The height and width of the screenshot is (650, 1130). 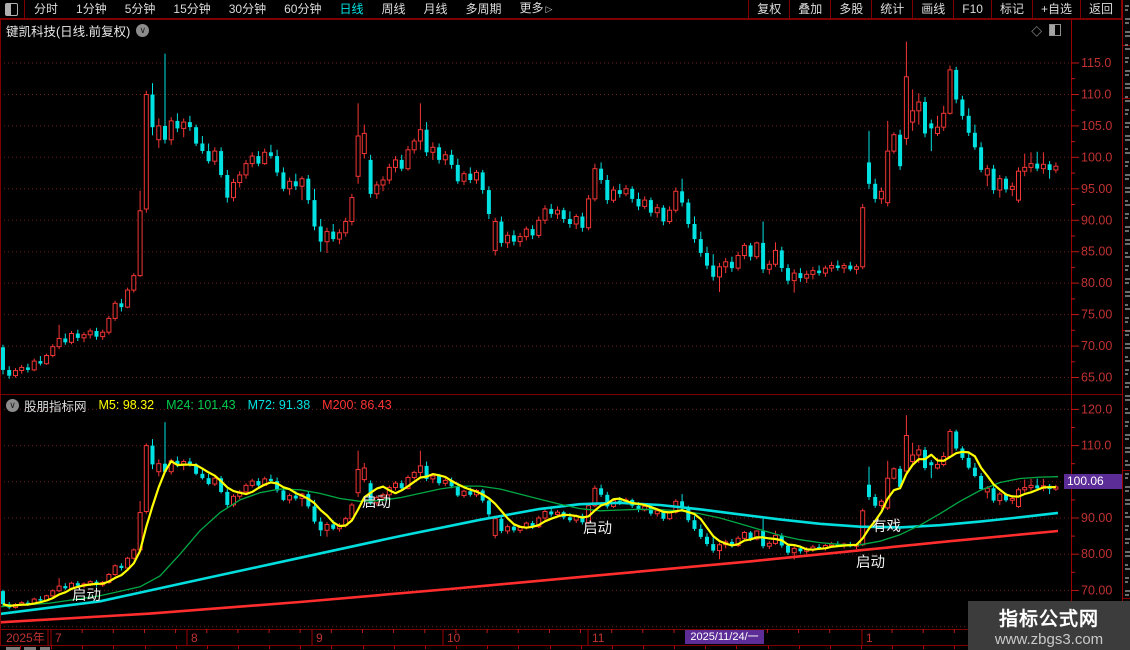 I want to click on period-tabs: 分时 1分钟 5分钟 15分钟 30分钟 60分钟 日线 周线 月线 多周期 更多 ▷, so click(x=293, y=9).